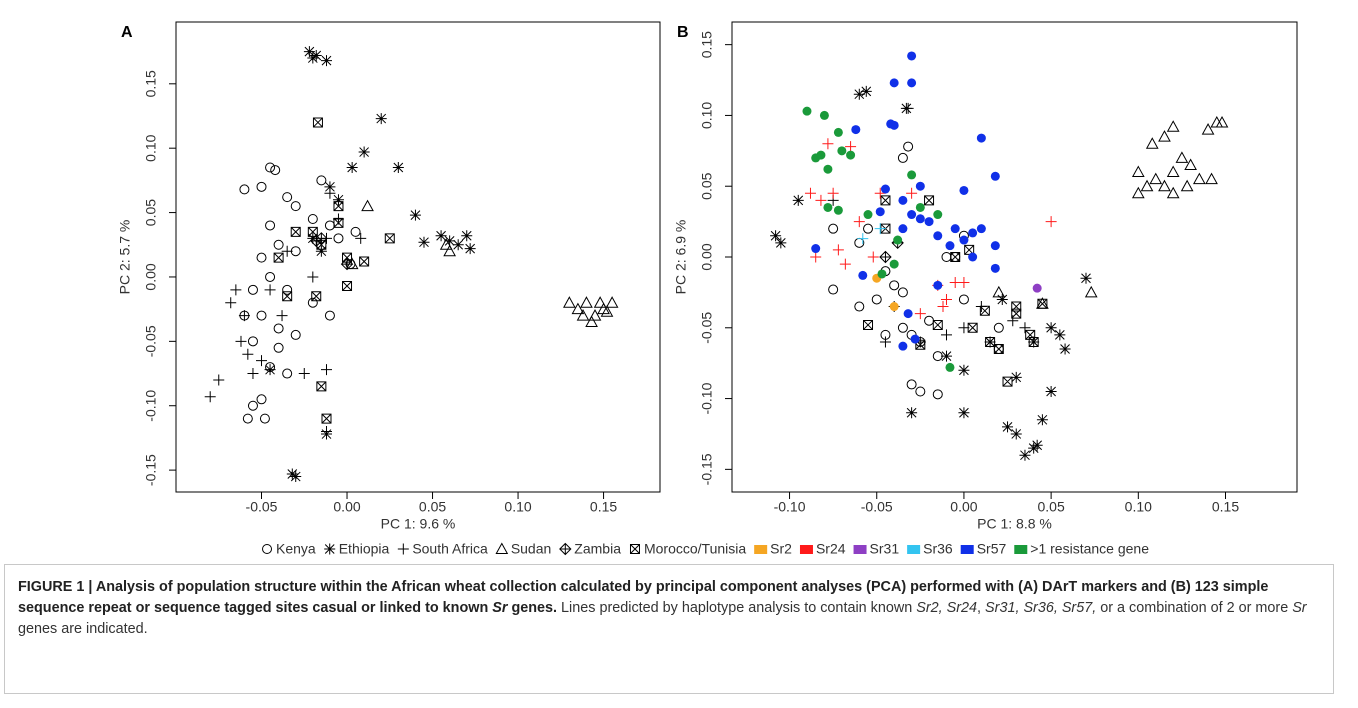 The width and height of the screenshot is (1358, 708). I want to click on y-tick-label: -0.05, so click(151, 341).